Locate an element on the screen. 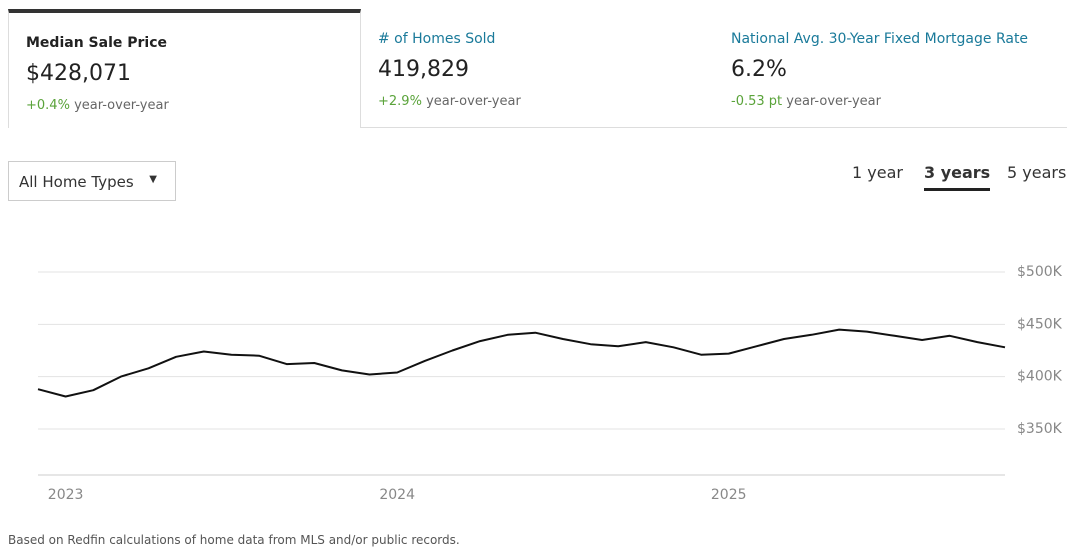  tab-value: $428,071 is located at coordinates (78, 73).